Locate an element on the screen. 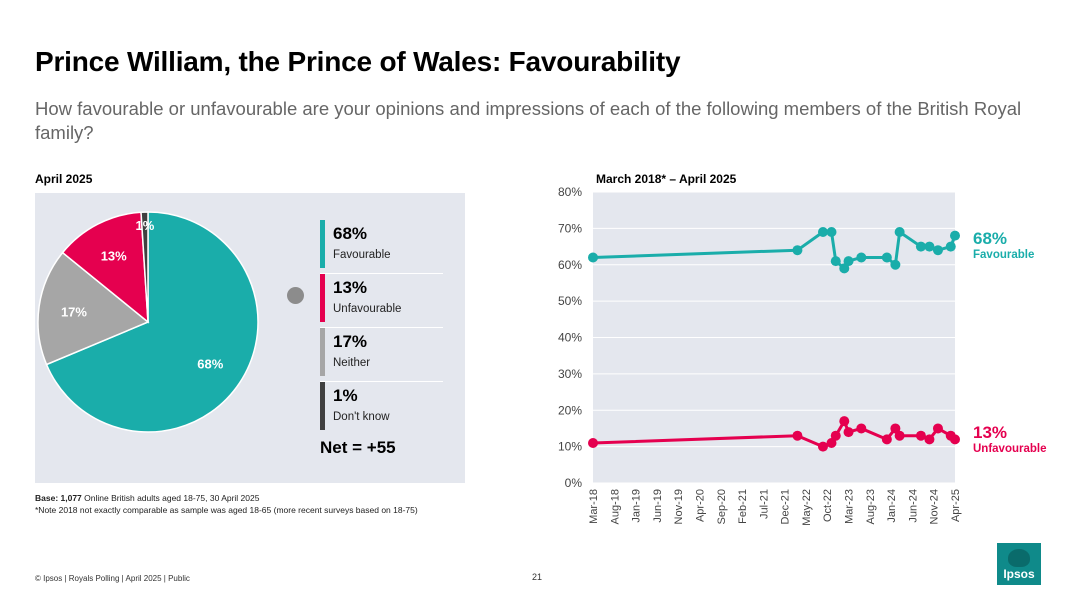 This screenshot has width=1076, height=600. x-tick-label: Apr-20 is located at coordinates (700, 505).